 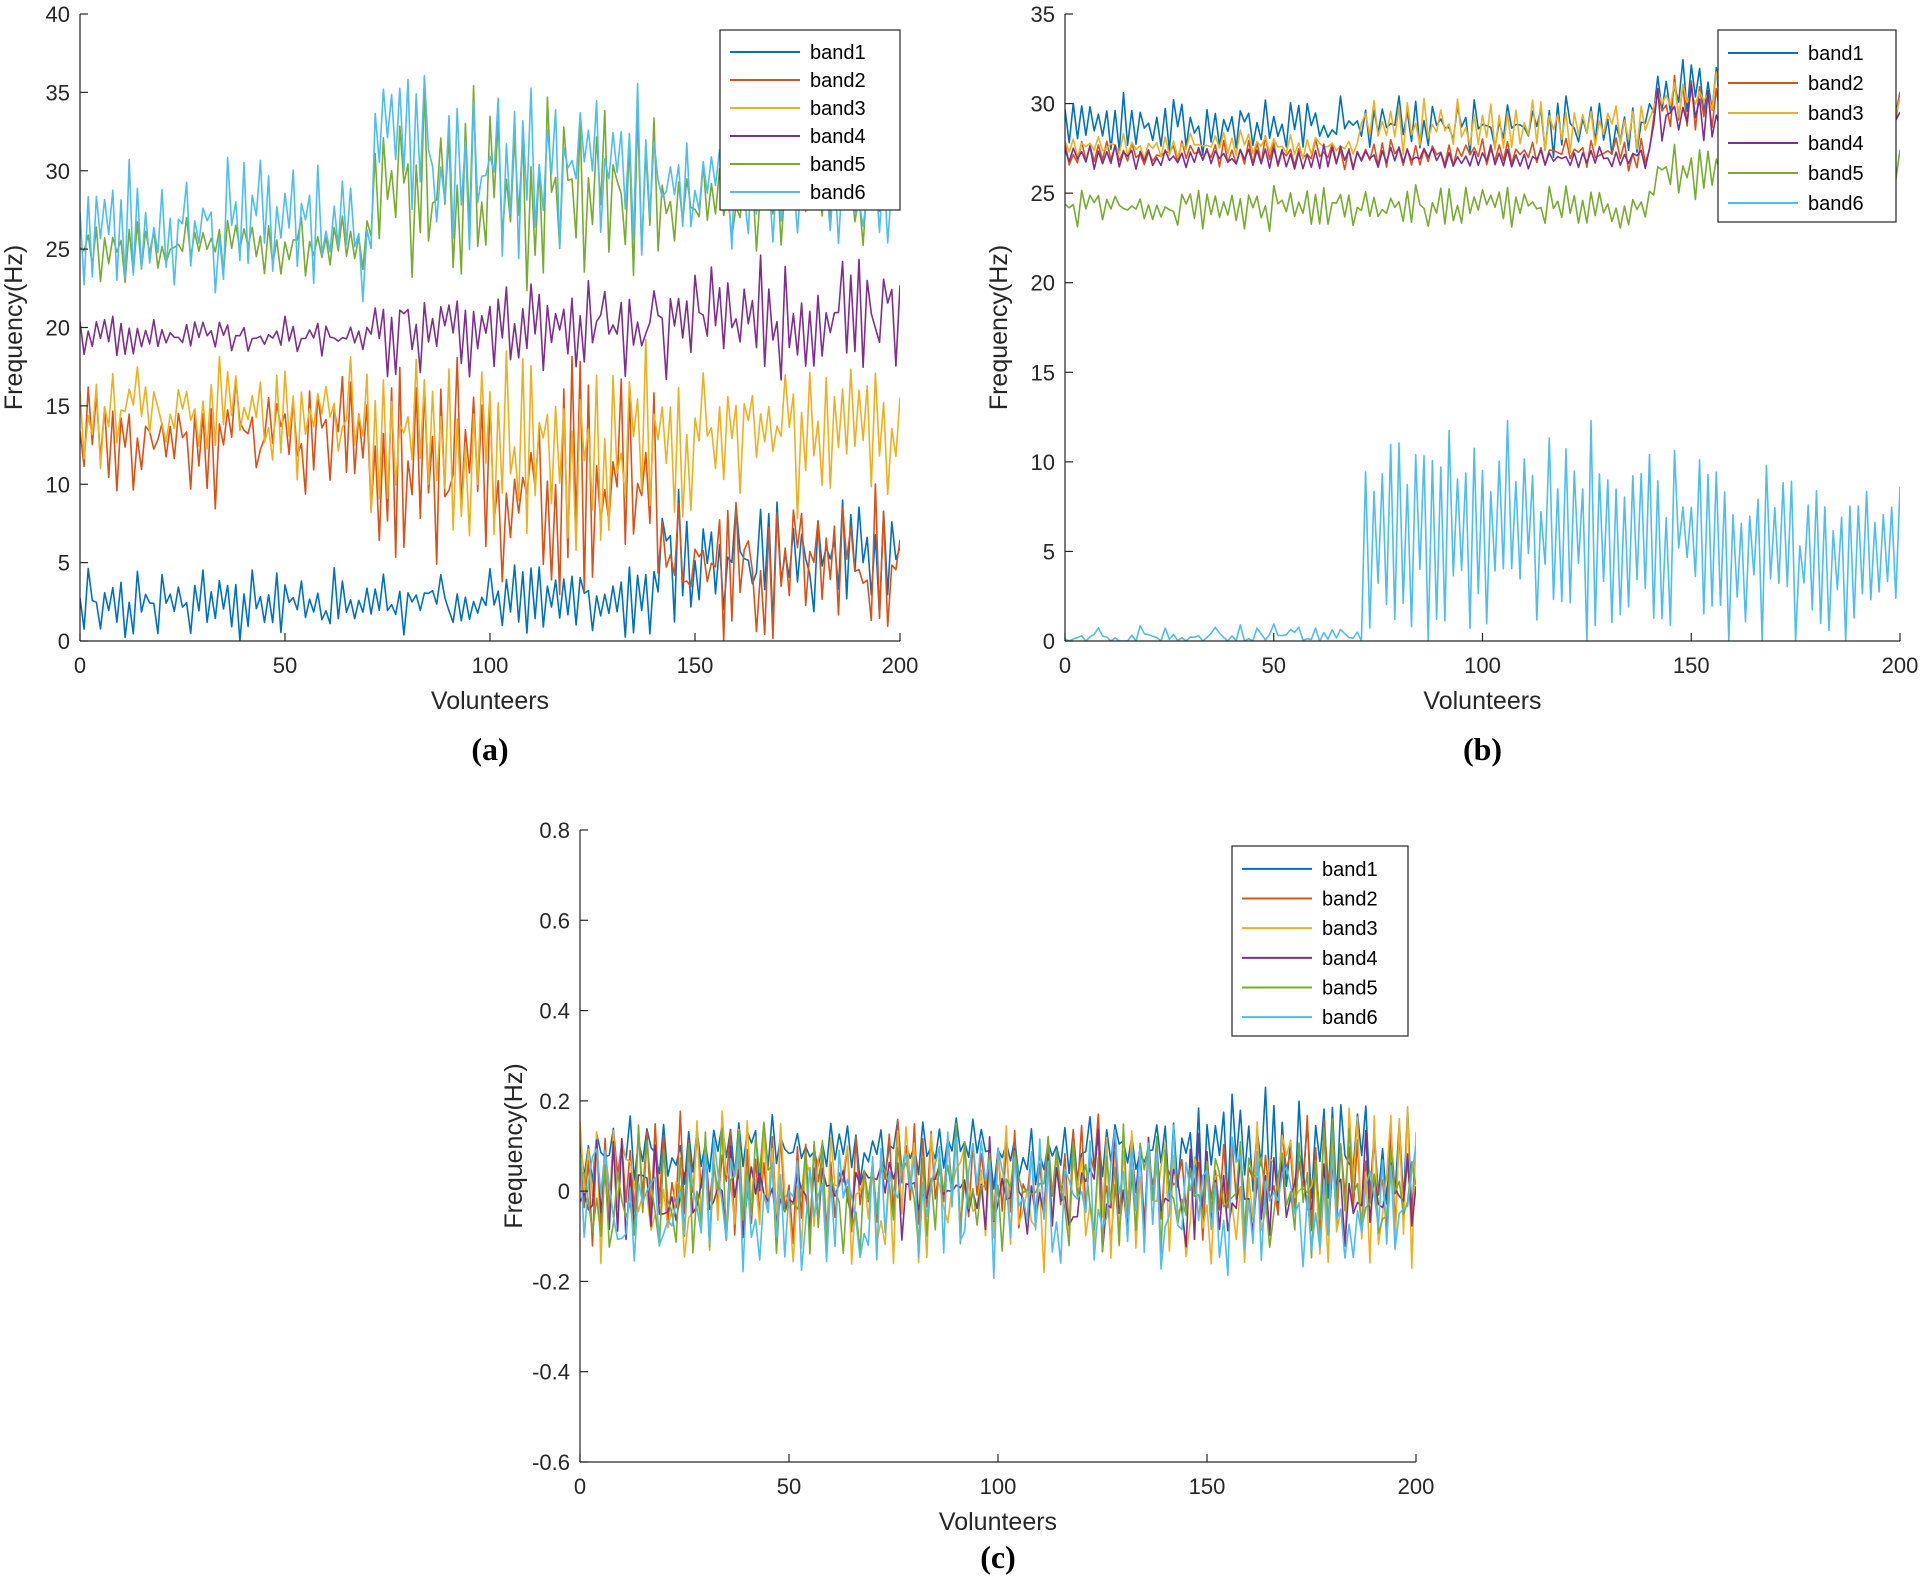 What do you see at coordinates (551, 1372) in the screenshot?
I see `y-tick-label: -0.4` at bounding box center [551, 1372].